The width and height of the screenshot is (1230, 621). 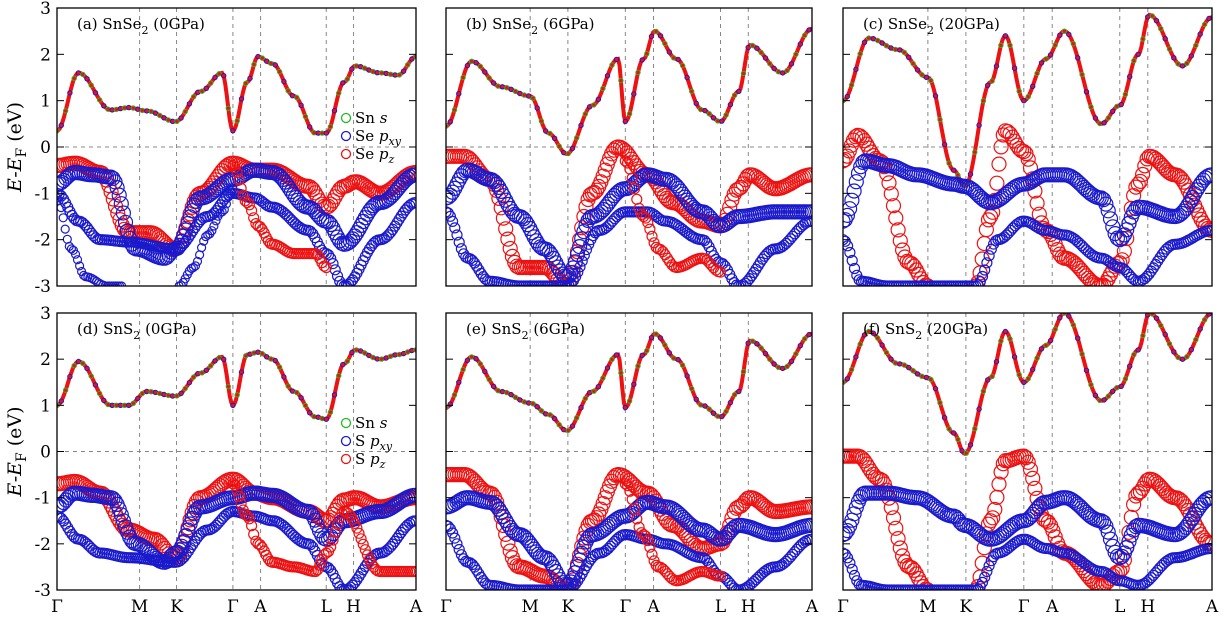 I want to click on panel-title: (f) SnS2 (20GPa), so click(x=925, y=331).